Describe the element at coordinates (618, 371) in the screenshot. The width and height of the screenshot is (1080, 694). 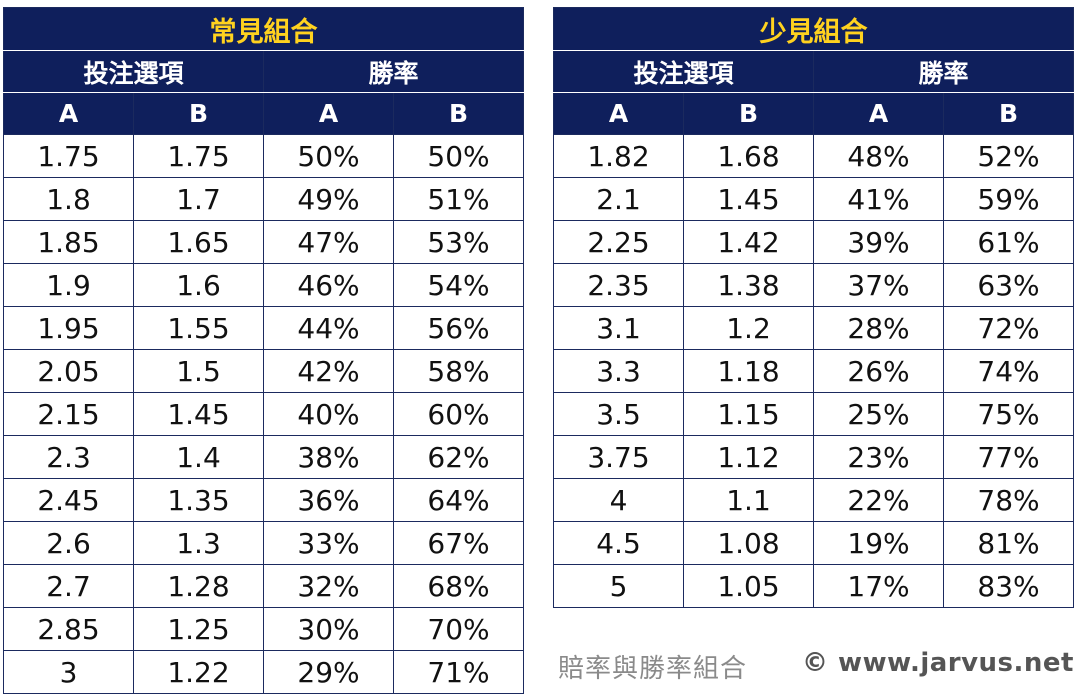
I see `cell-odds-a: 3.3` at that location.